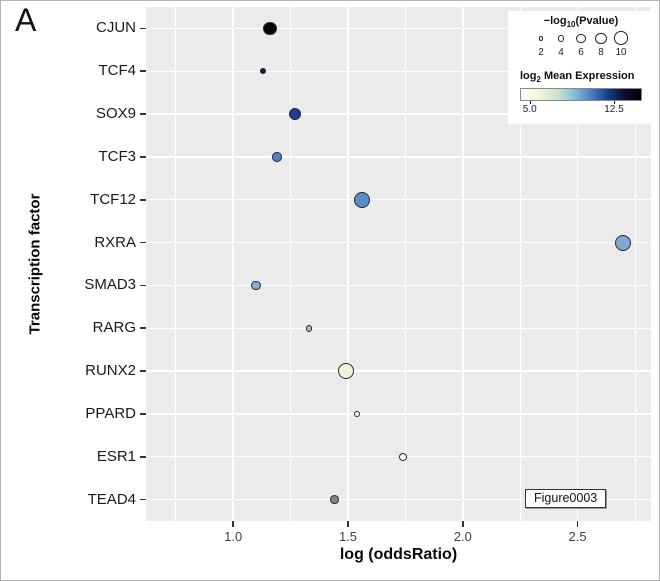 Image resolution: width=660 pixels, height=581 pixels. Describe the element at coordinates (403, 456) in the screenshot. I see `point-ESR1` at that location.